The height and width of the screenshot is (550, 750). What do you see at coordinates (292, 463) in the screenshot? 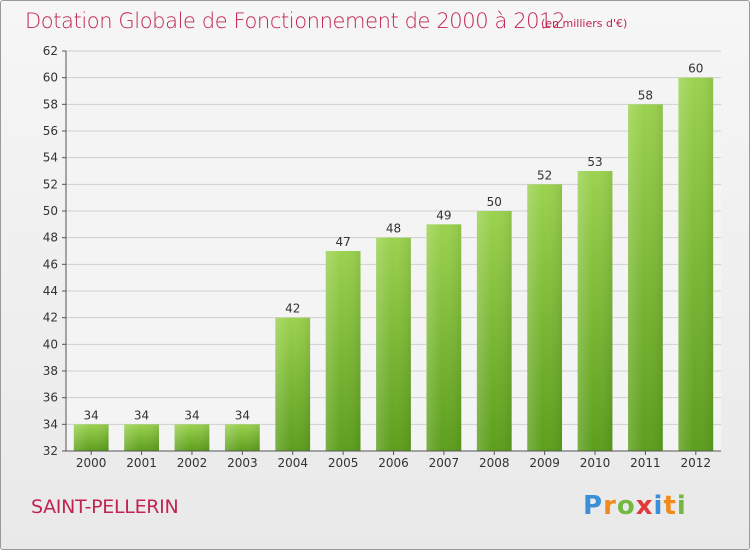
I see `x-tick-label: 2004` at bounding box center [292, 463].